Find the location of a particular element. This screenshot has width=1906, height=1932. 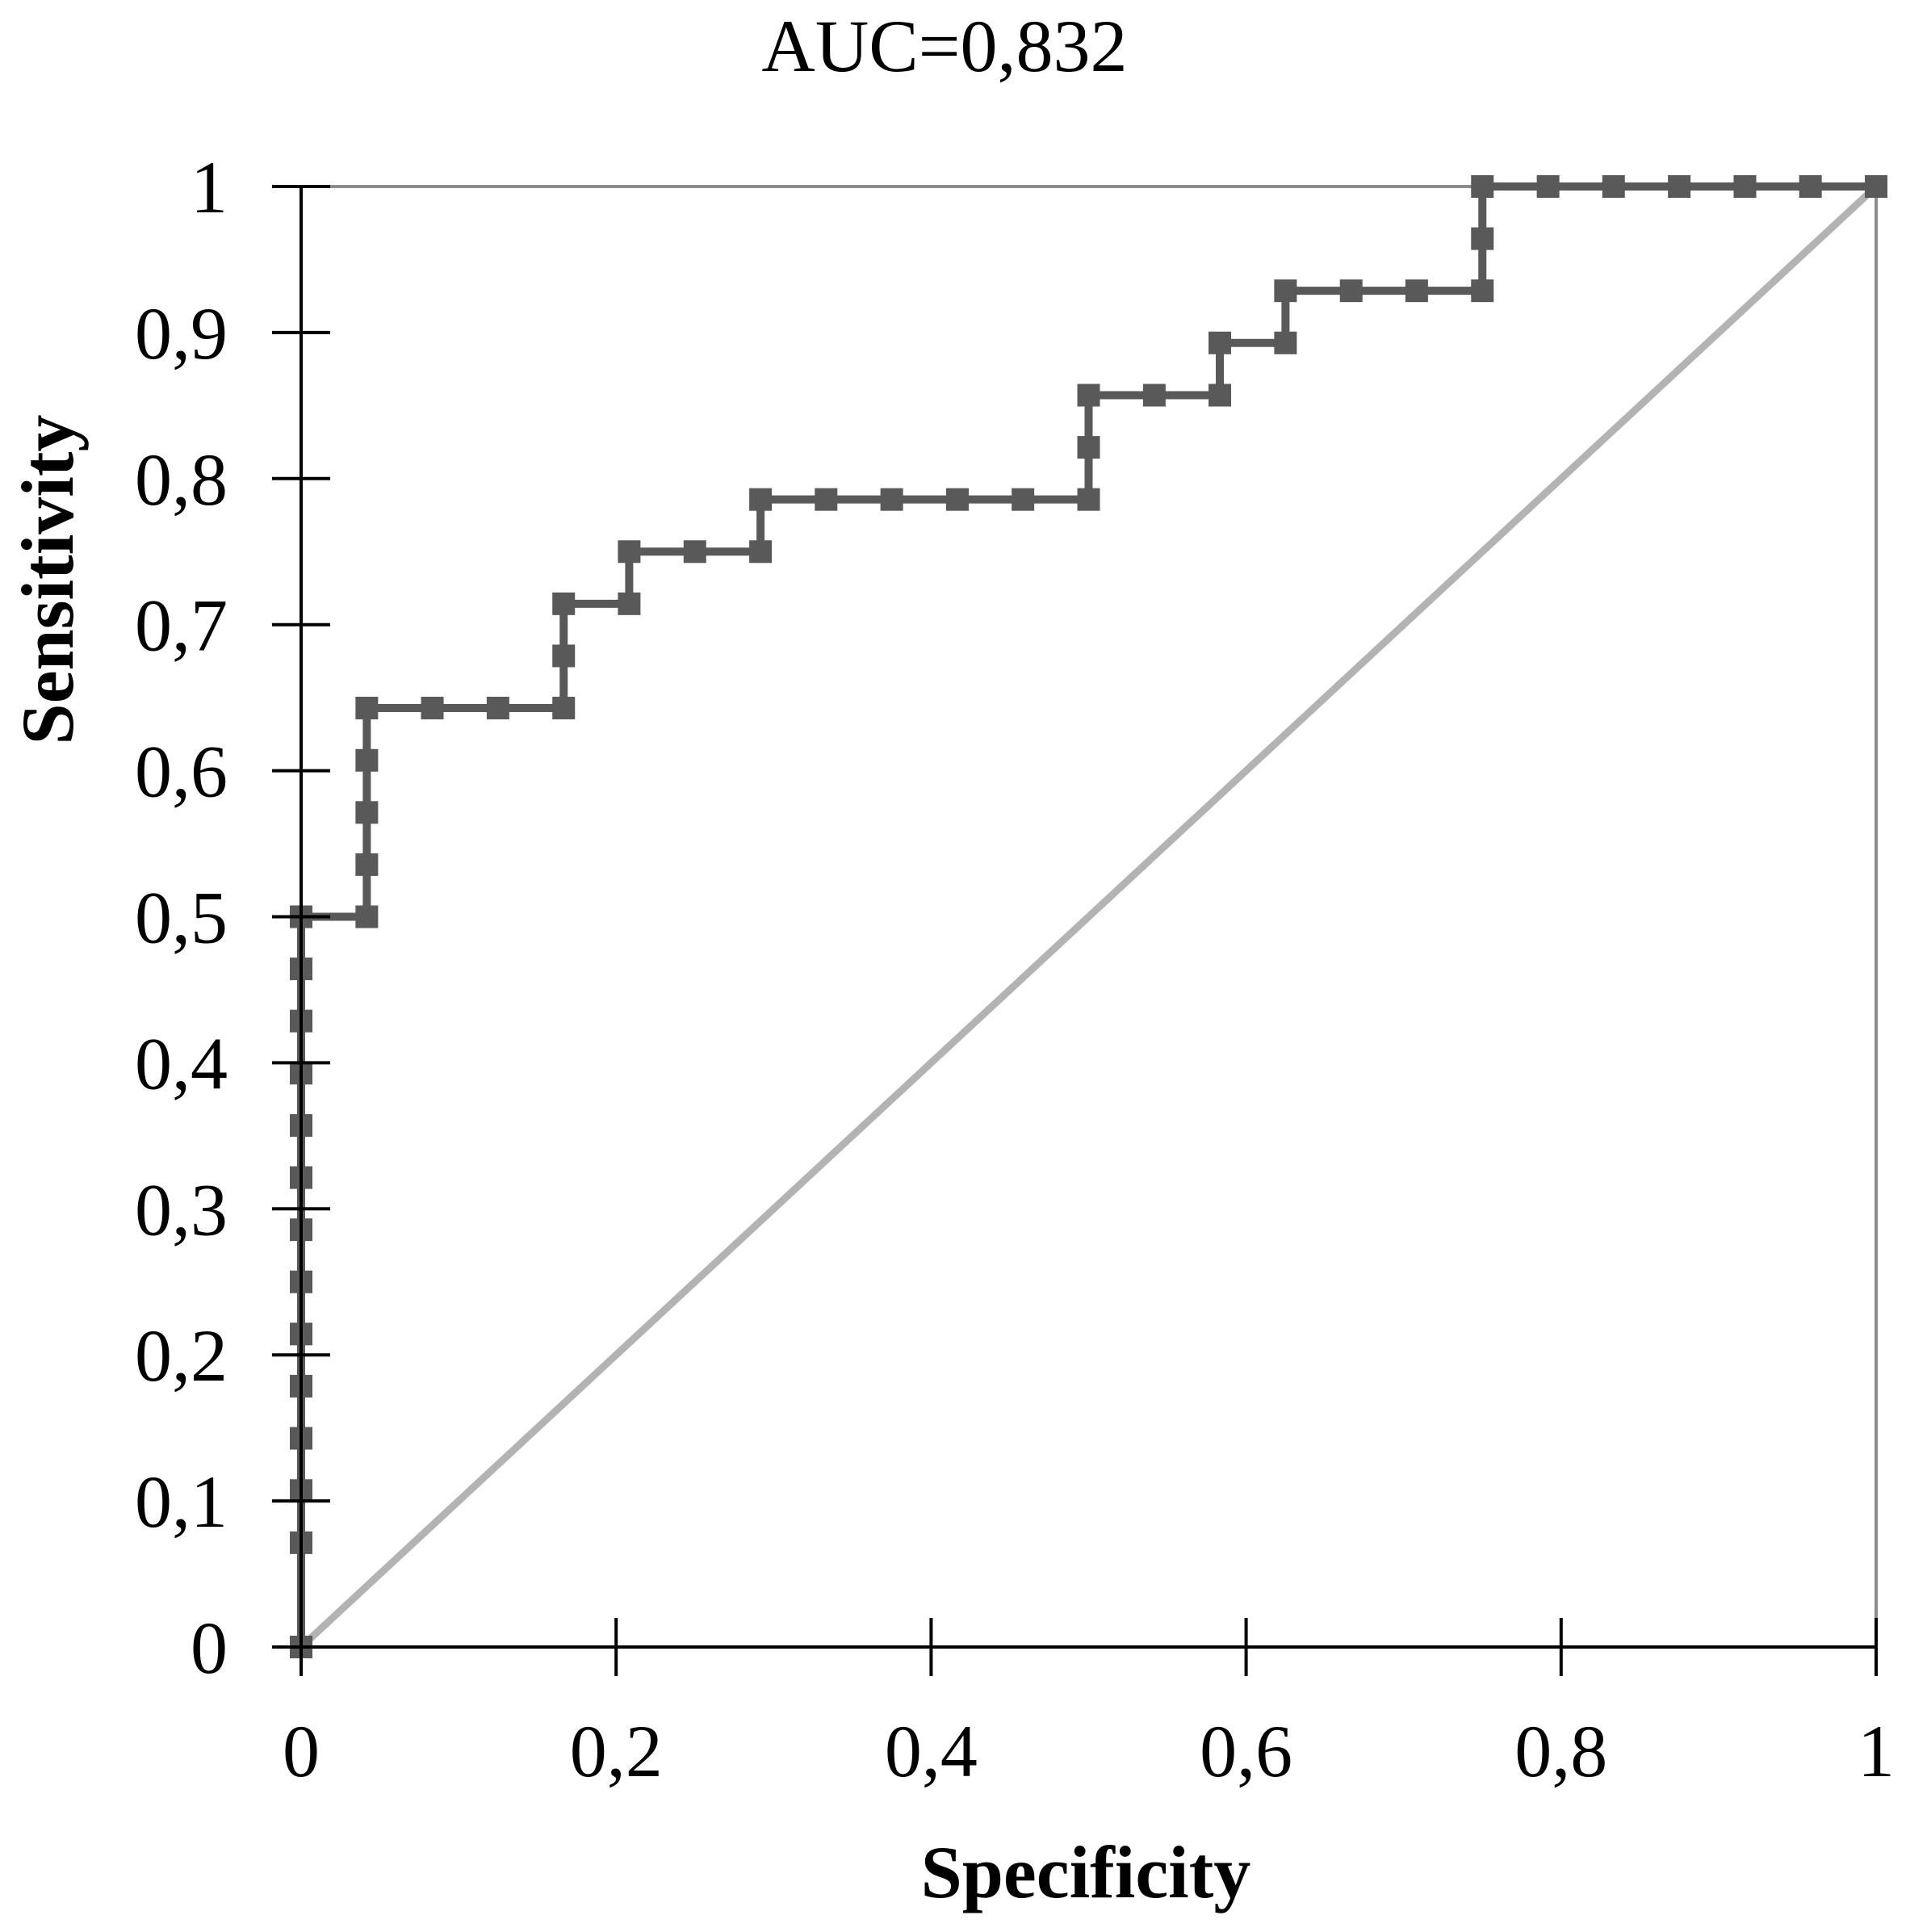

x-tick-label: 1 is located at coordinates (1876, 1751).